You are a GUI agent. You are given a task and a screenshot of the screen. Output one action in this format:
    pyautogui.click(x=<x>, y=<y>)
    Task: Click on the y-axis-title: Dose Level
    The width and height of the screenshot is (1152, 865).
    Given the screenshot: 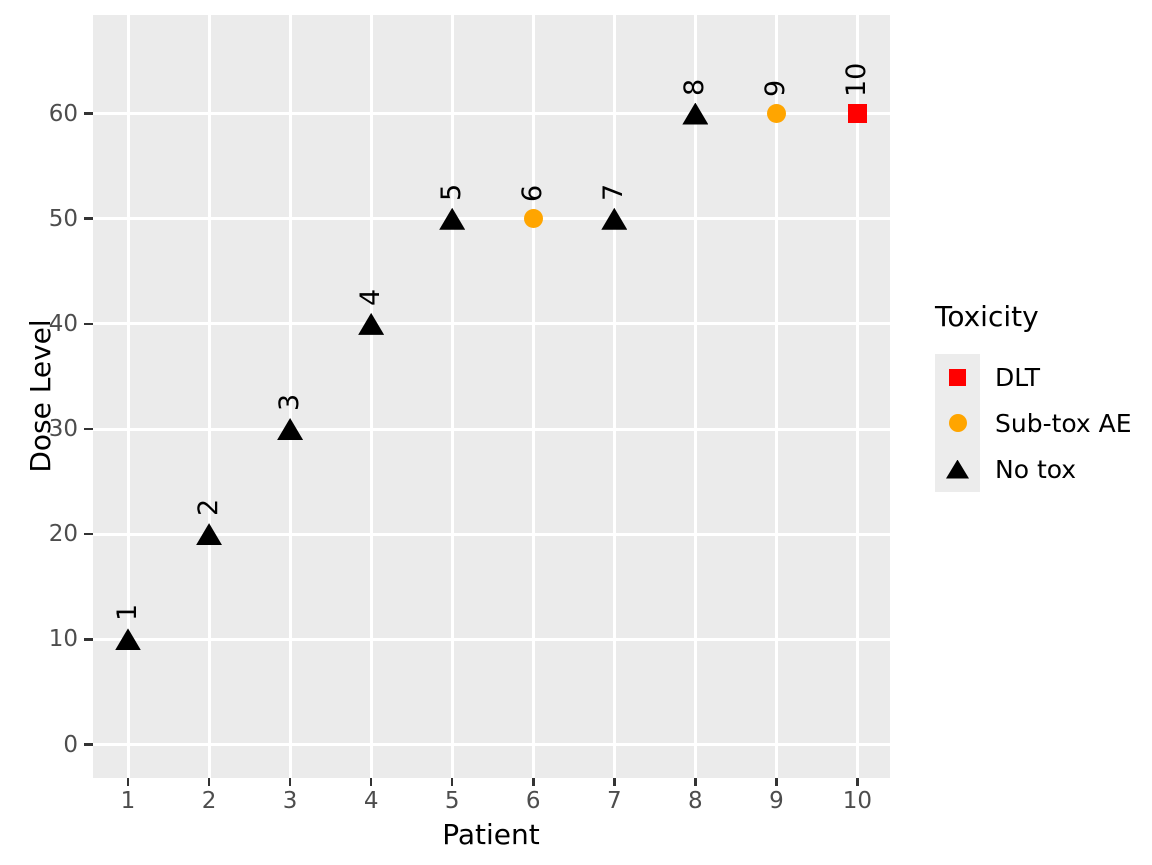 What is the action you would take?
    pyautogui.click(x=40, y=396)
    